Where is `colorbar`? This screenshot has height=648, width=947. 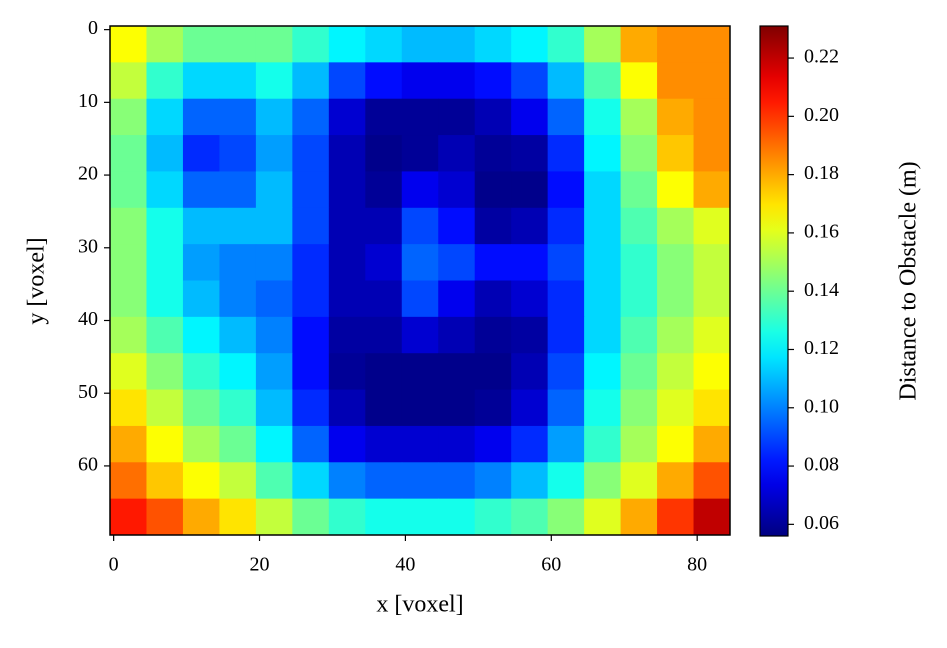 colorbar is located at coordinates (774, 281).